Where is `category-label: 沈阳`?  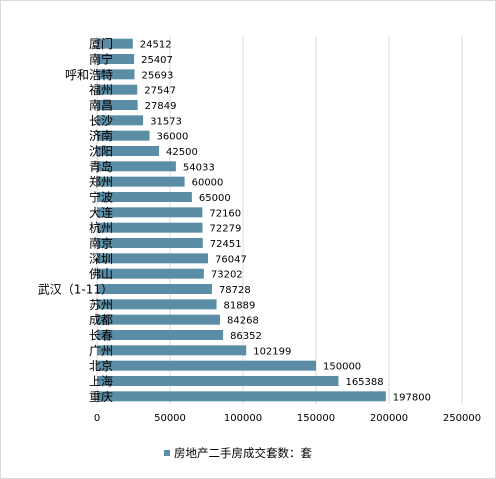 category-label: 沈阳 is located at coordinates (101, 151).